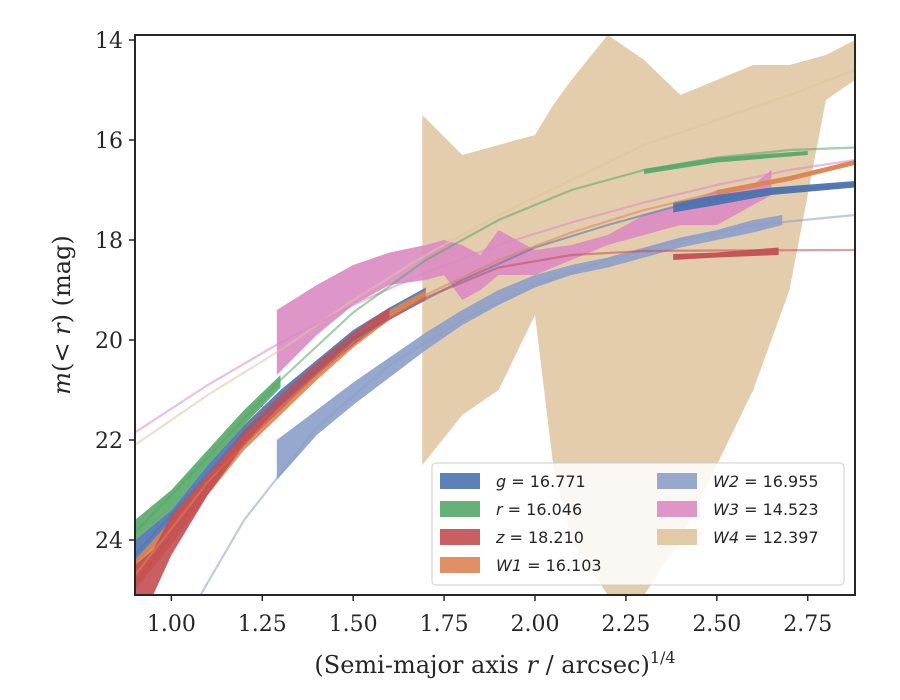 This screenshot has height=700, width=900. Describe the element at coordinates (109, 341) in the screenshot. I see `y-tick-label: 20` at that location.